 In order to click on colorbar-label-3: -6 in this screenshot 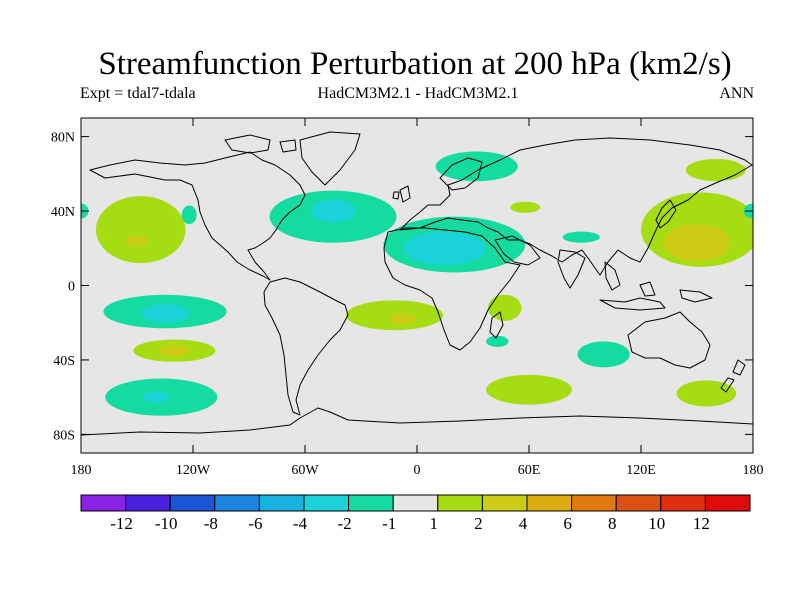, I will do `click(255, 523)`.